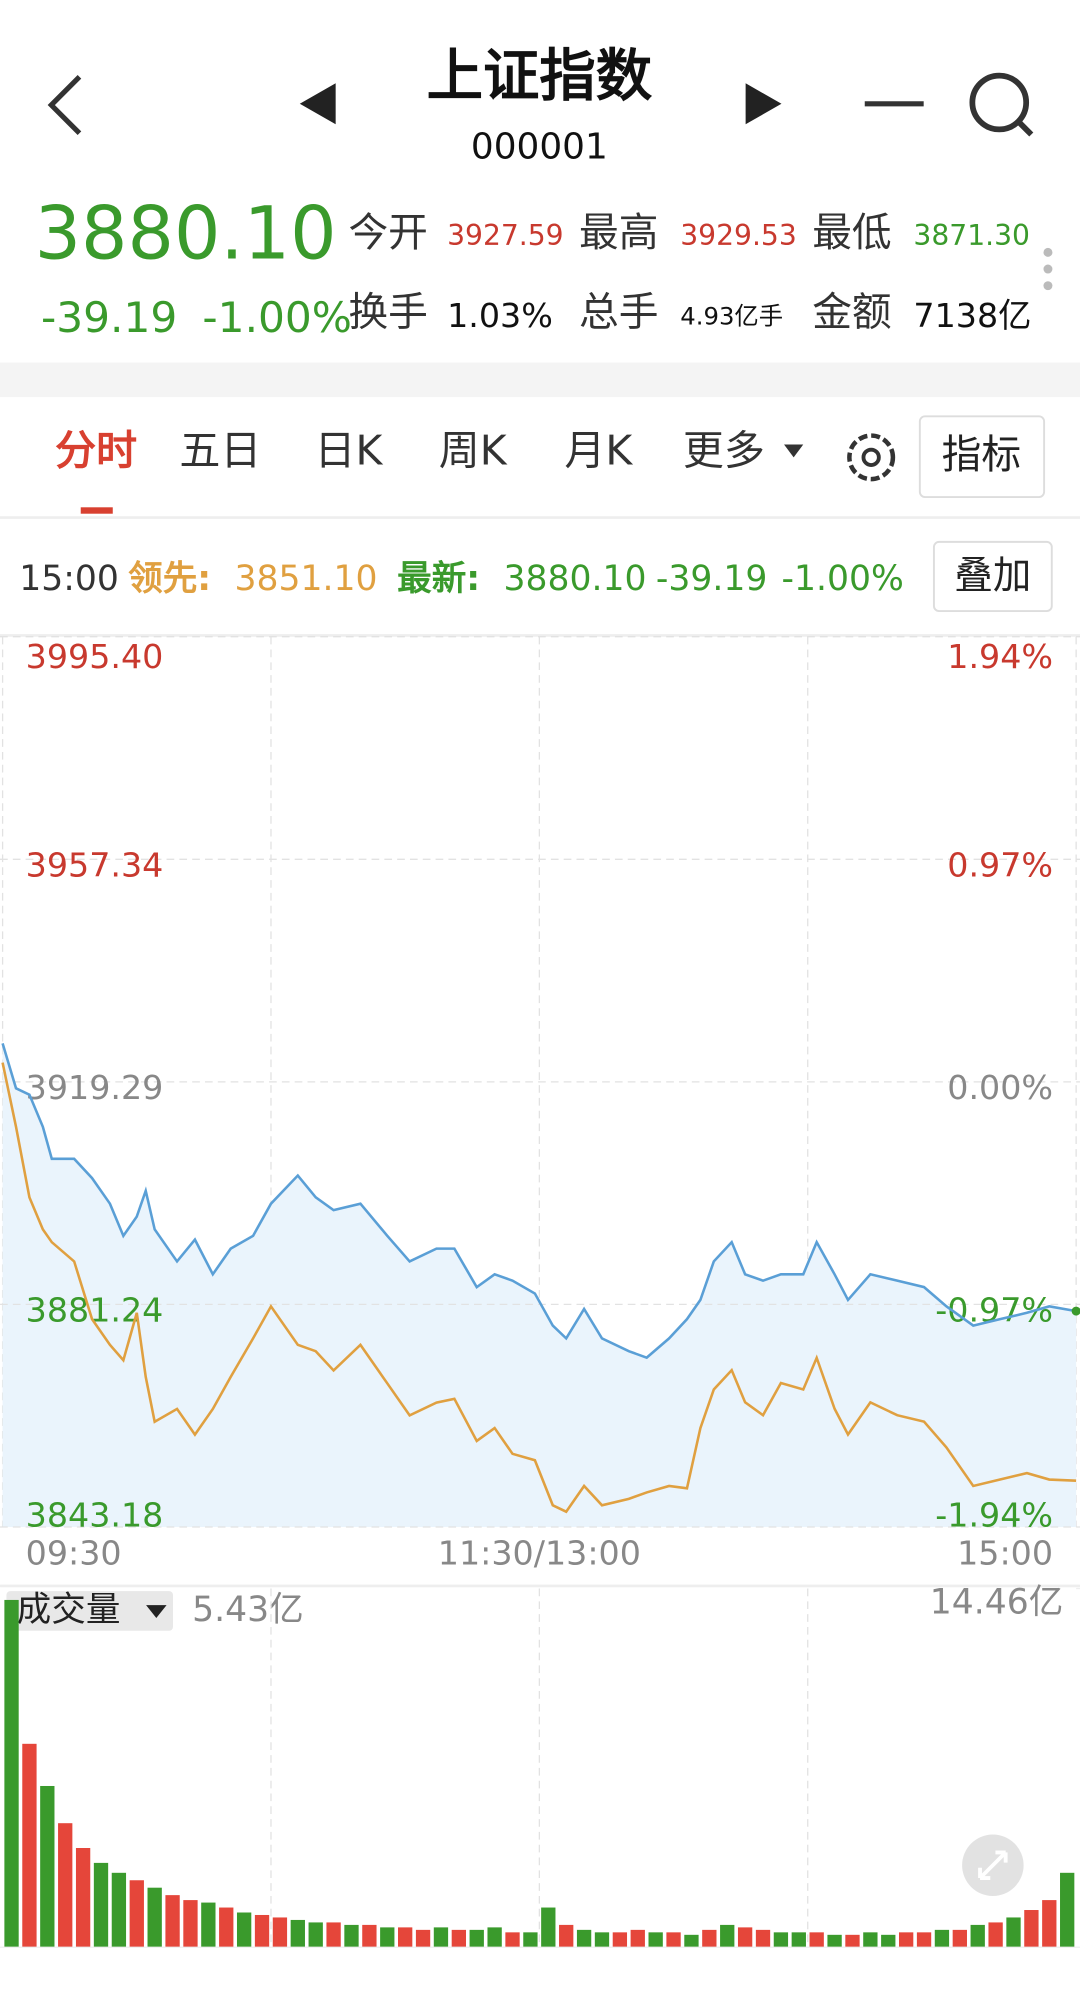 The image size is (1080, 2010). I want to click on latest-change: -39.19, so click(711, 579).